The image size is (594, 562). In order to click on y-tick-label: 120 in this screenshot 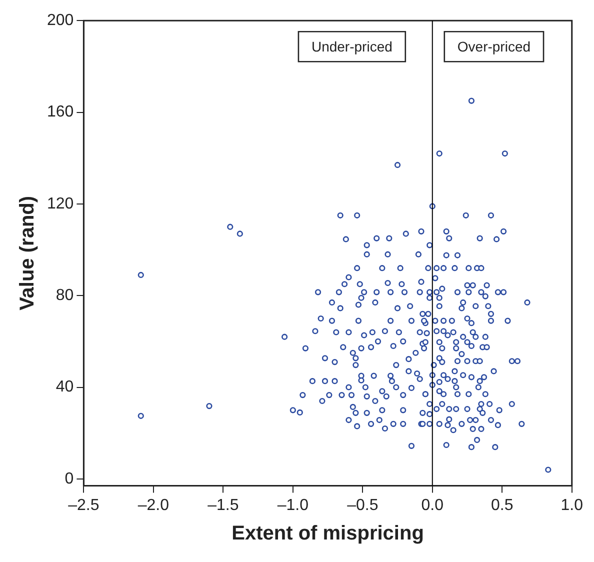, I will do `click(60, 203)`.